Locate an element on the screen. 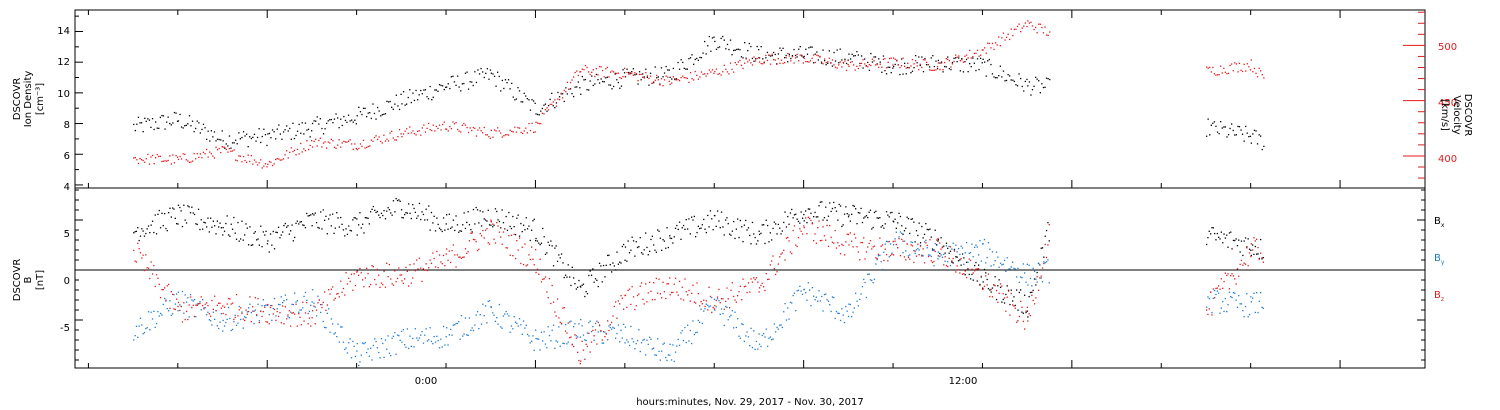 Image resolution: width=1500 pixels, height=410 pixels. b-label-line2: B is located at coordinates (28, 279).